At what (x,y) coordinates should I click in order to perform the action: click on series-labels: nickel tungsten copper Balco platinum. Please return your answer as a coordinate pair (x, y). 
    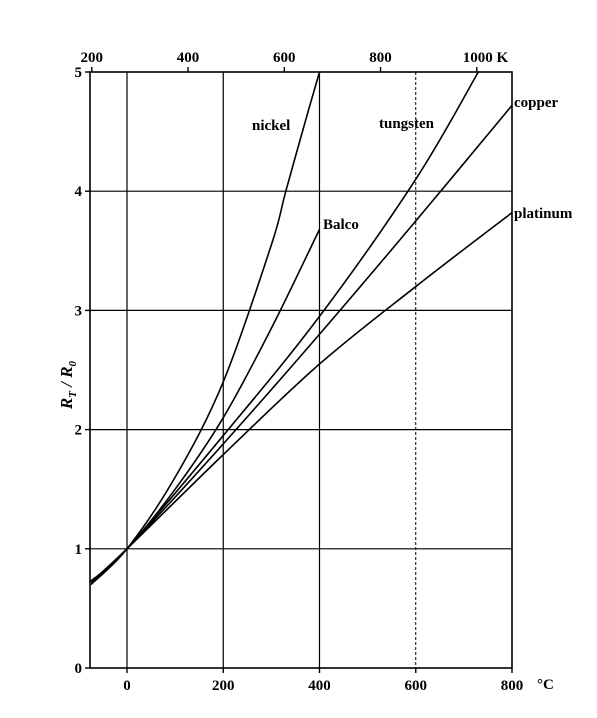
    Looking at the image, I should click on (412, 164).